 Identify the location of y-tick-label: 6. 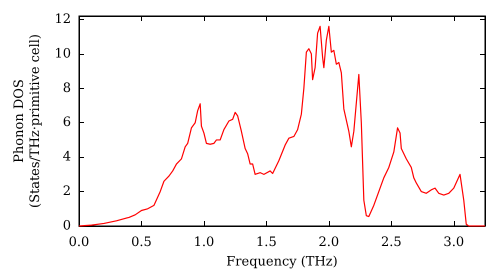
(66, 122).